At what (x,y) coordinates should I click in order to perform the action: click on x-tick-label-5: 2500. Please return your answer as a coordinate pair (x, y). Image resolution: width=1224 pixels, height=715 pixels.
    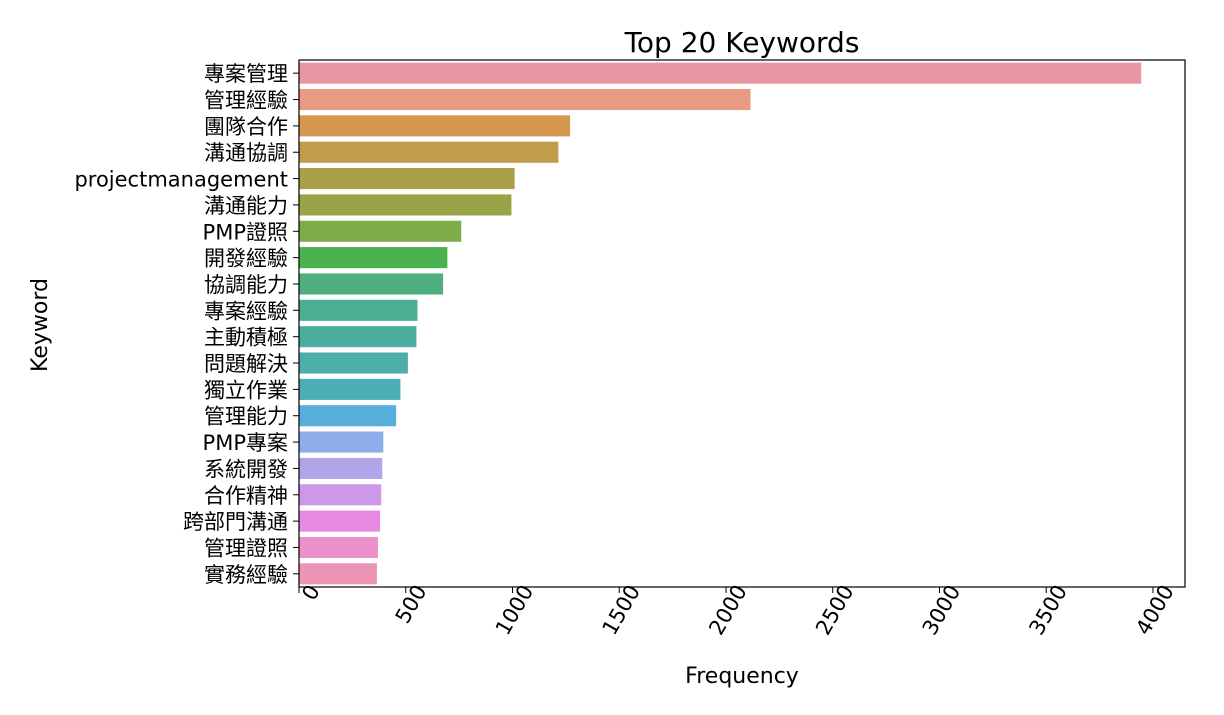
    Looking at the image, I should click on (835, 610).